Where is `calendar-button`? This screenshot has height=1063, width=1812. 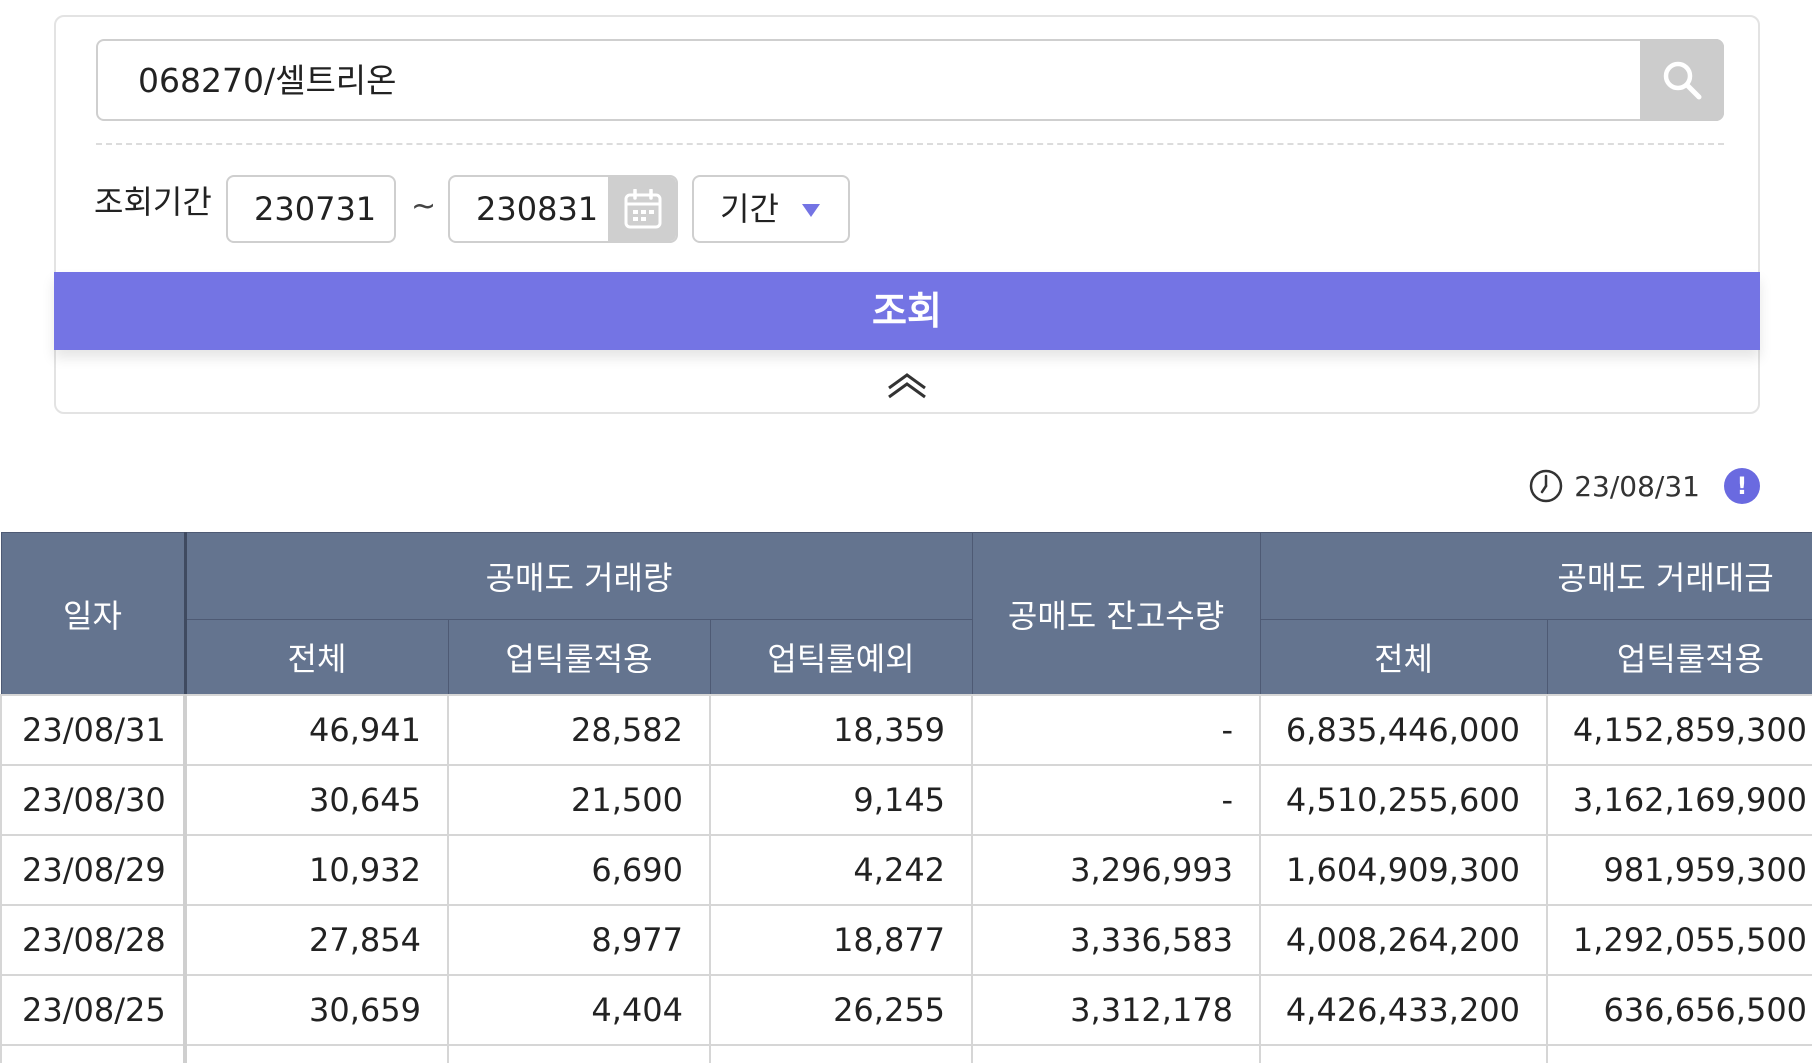
calendar-button is located at coordinates (642, 209).